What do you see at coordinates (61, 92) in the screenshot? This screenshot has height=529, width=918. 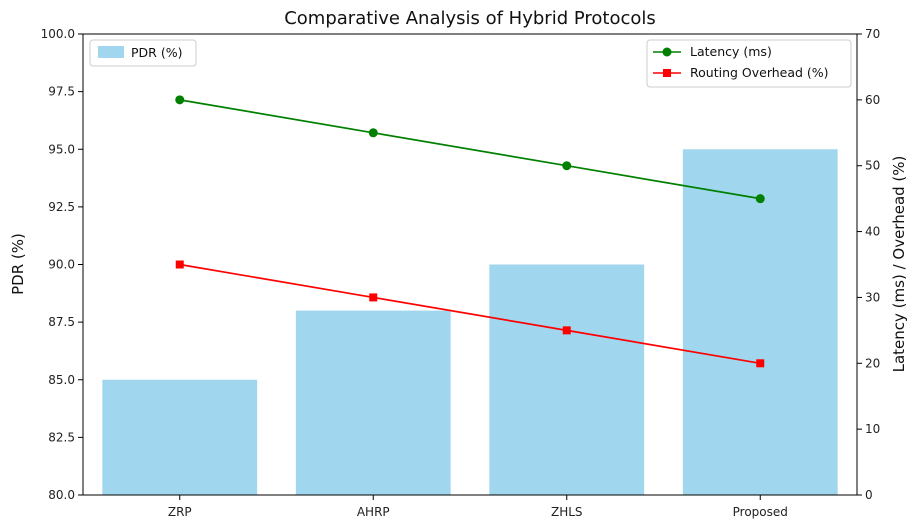 I see `left-tick-label: 97.5` at bounding box center [61, 92].